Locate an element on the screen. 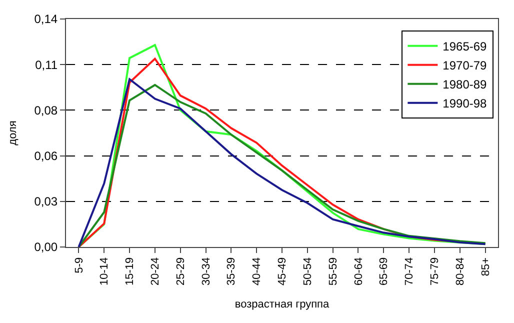 Image resolution: width=514 pixels, height=323 pixels. x-tick-label: 15-19 is located at coordinates (130, 271).